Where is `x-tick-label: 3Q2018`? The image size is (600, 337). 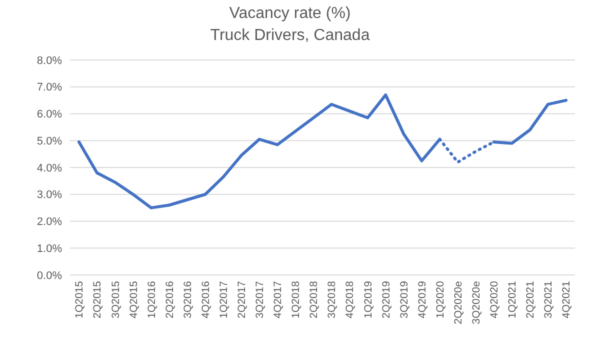
x-tick-label: 3Q2018 is located at coordinates (332, 299).